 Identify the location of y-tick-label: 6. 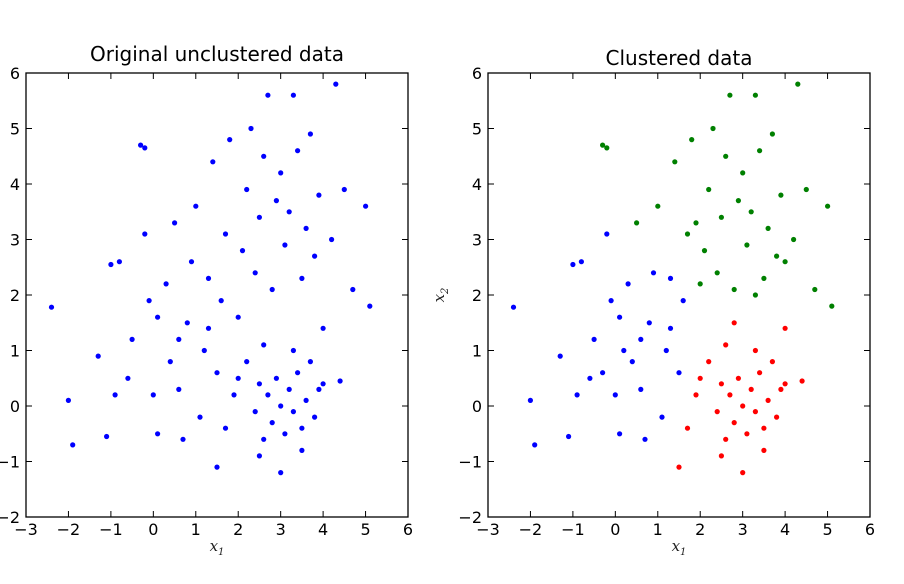
(15, 73).